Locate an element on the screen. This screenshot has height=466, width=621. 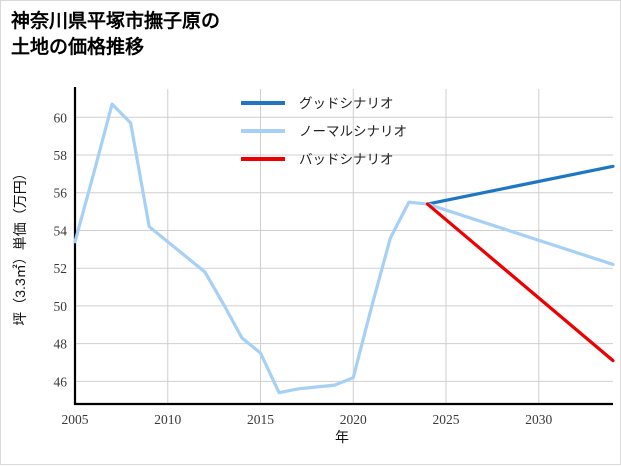
y-tick-label: 60 is located at coordinates (61, 117).